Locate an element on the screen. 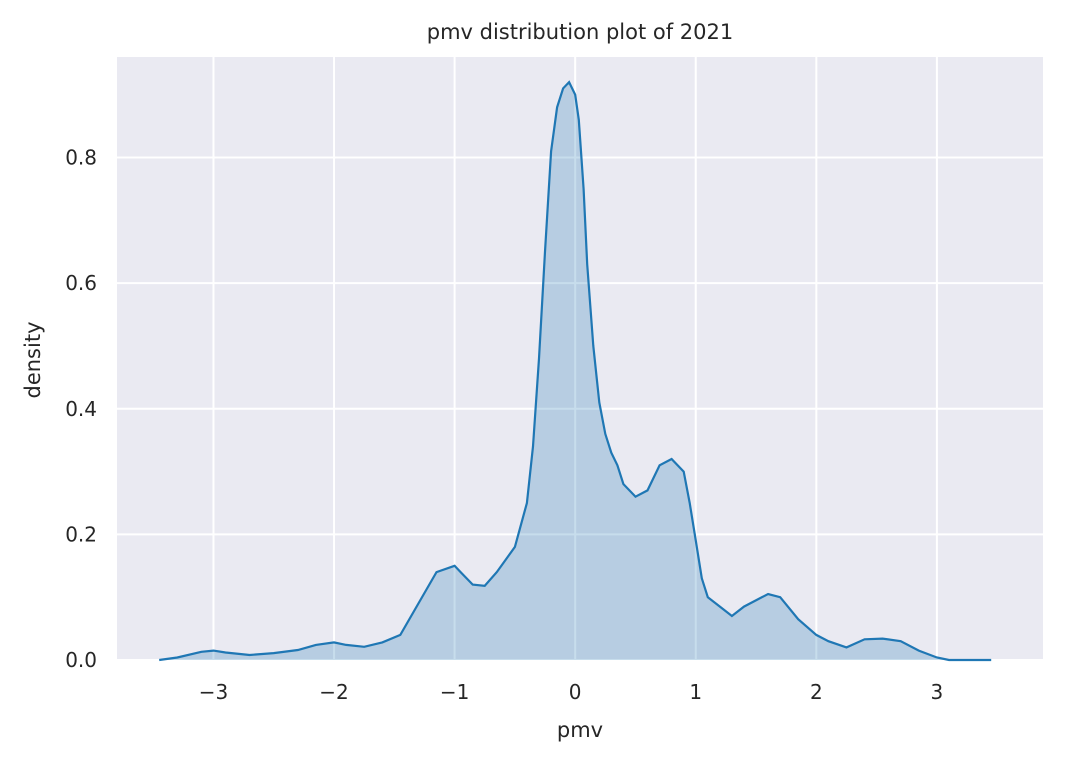 This screenshot has width=1065, height=763. x-tick-label: 2 is located at coordinates (816, 692).